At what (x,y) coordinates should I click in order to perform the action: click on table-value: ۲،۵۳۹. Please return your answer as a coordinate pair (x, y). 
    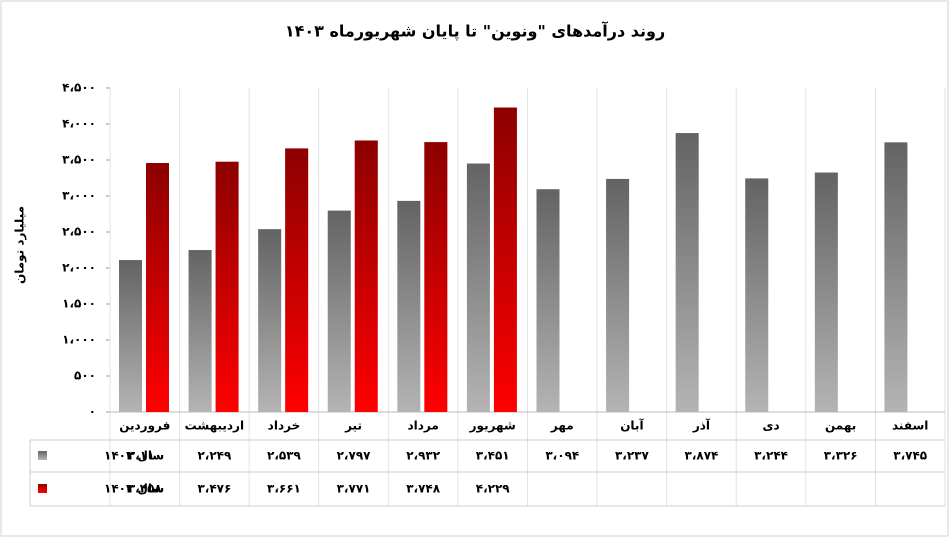
    Looking at the image, I should click on (284, 456).